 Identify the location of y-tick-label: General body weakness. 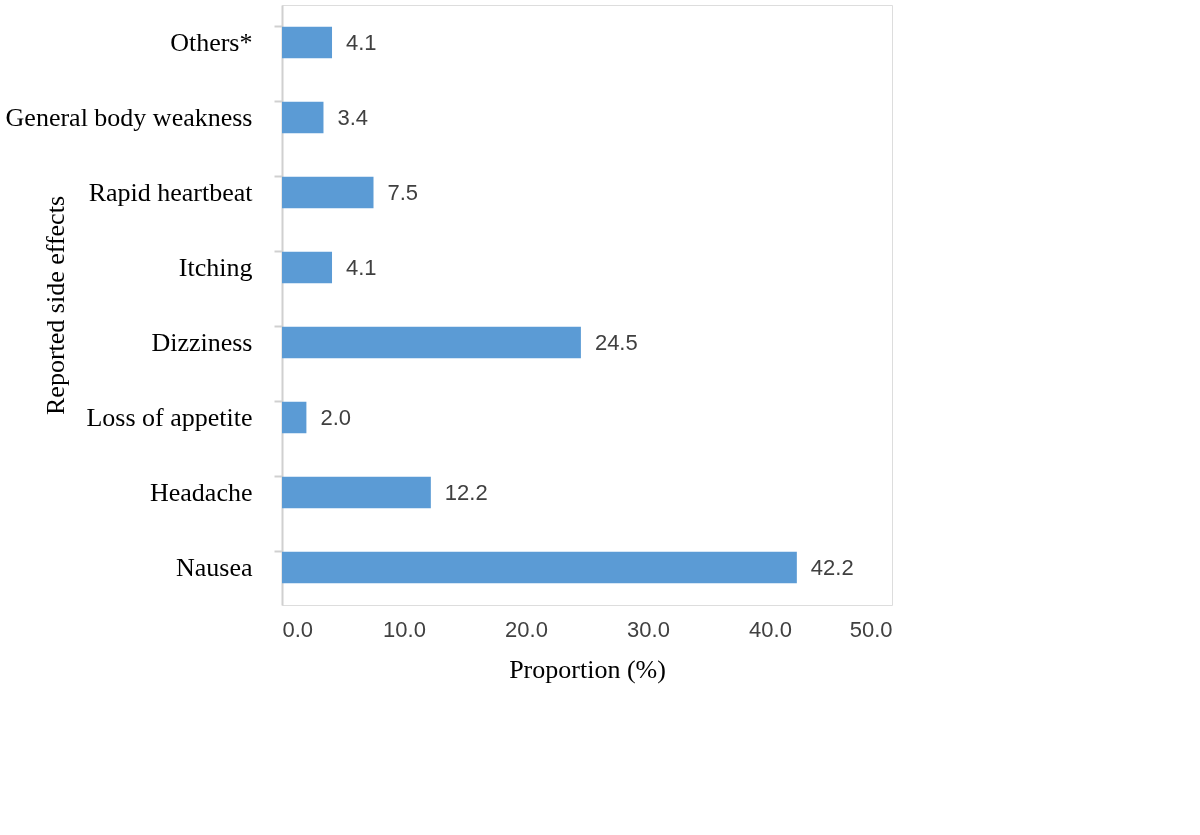
(129, 117).